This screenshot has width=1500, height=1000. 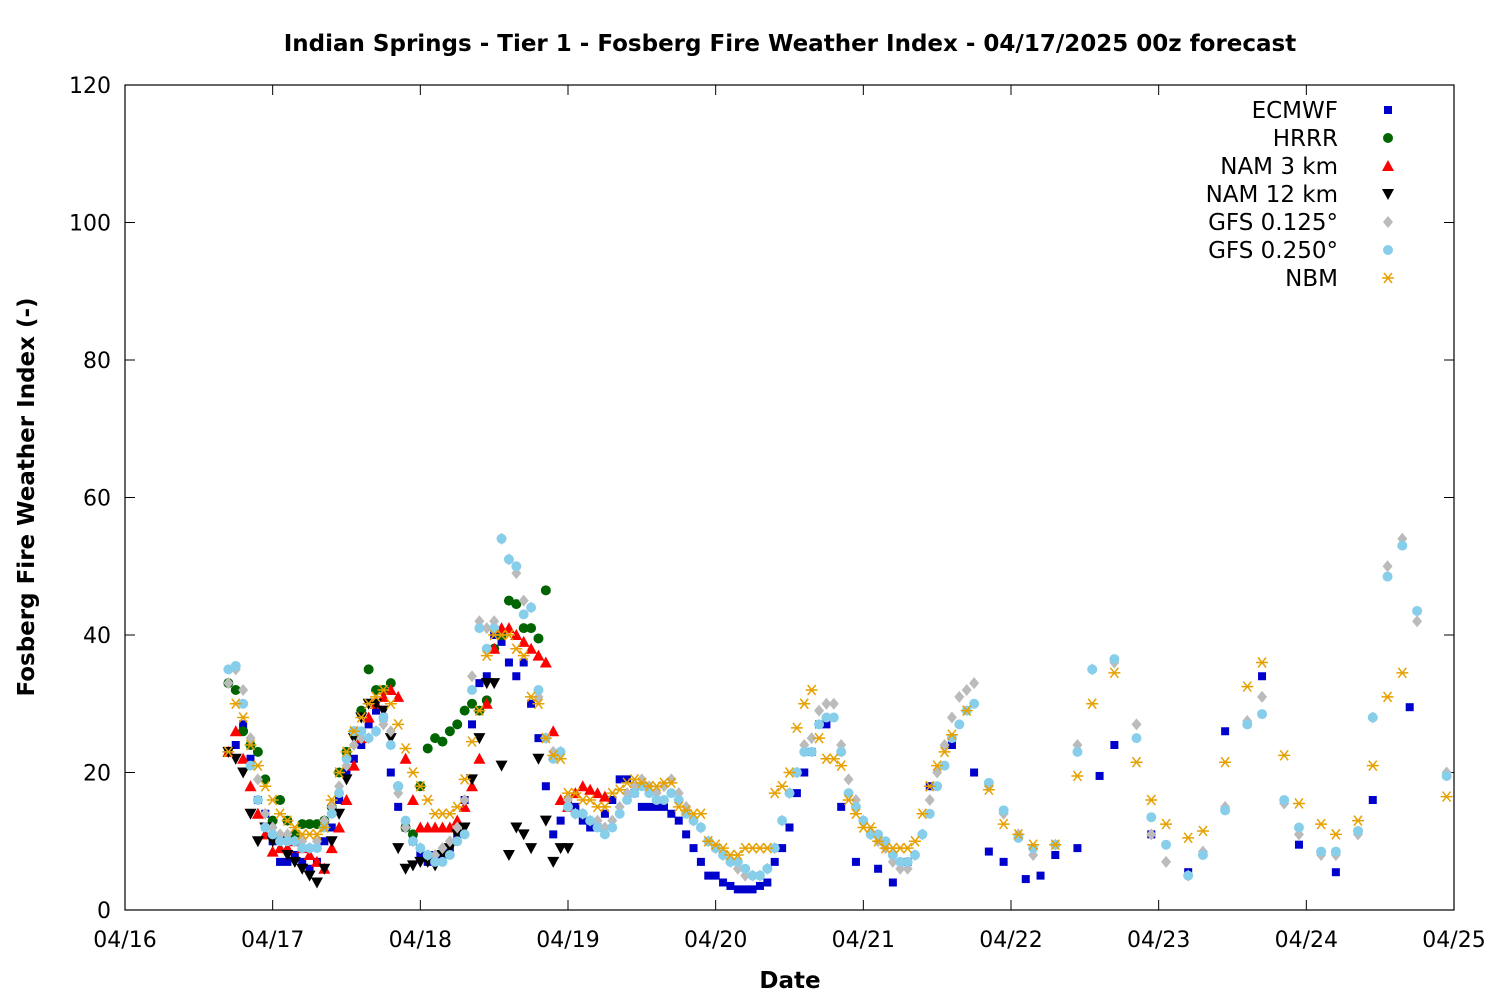 I want to click on y-tick-label: 0, so click(x=104, y=911).